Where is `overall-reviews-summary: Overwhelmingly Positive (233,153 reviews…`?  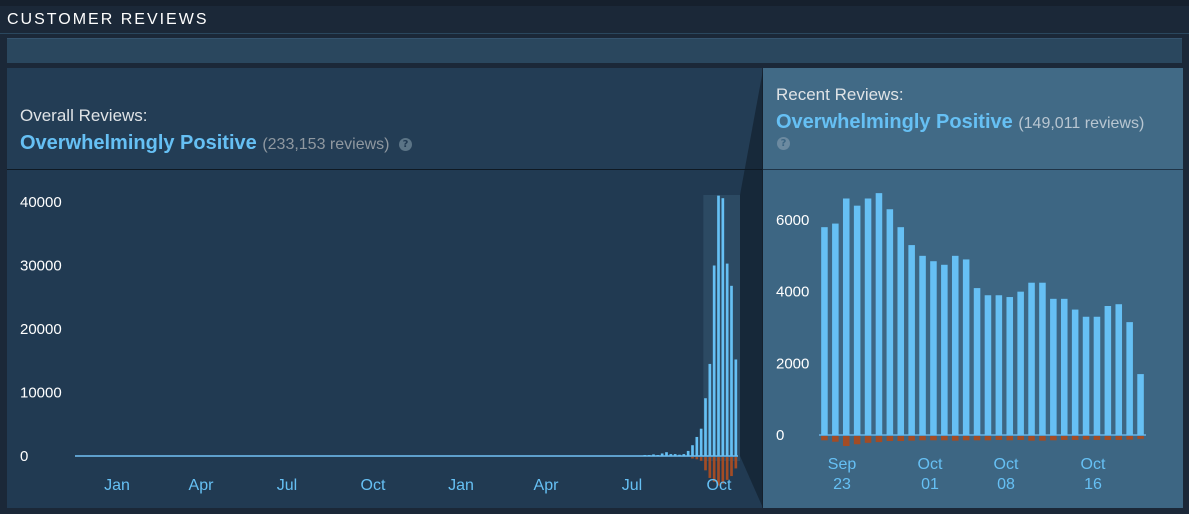
overall-reviews-summary: Overwhelmingly Positive (233,153 reviews… is located at coordinates (216, 143).